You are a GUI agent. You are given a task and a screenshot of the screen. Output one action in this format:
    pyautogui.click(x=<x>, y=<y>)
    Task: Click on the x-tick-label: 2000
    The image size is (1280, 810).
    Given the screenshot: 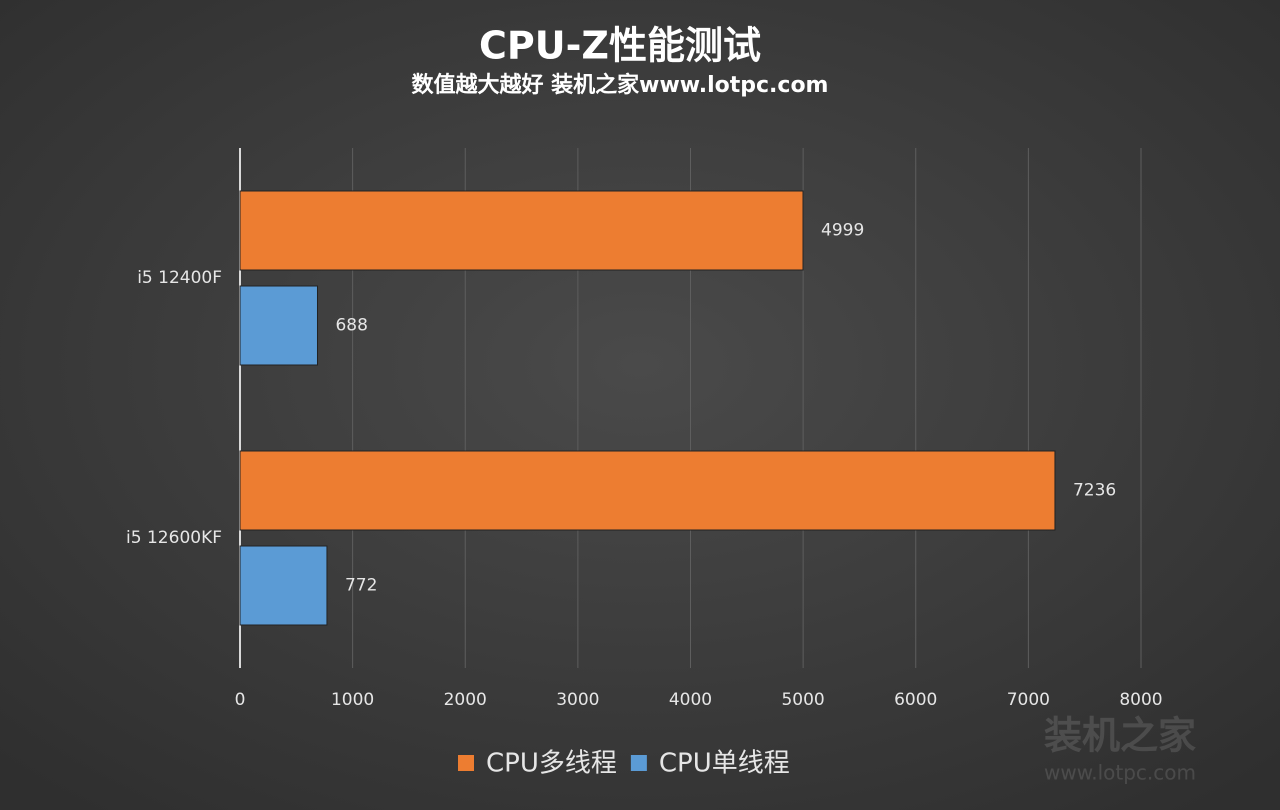 What is the action you would take?
    pyautogui.click(x=465, y=700)
    